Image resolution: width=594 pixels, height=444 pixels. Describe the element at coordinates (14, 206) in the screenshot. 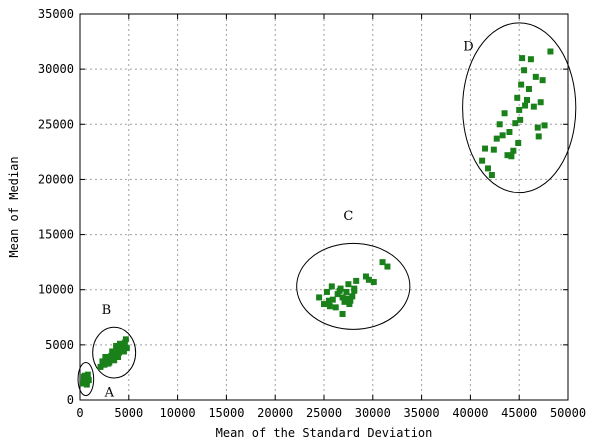

I see `y-axis-title: Mean of Median` at that location.